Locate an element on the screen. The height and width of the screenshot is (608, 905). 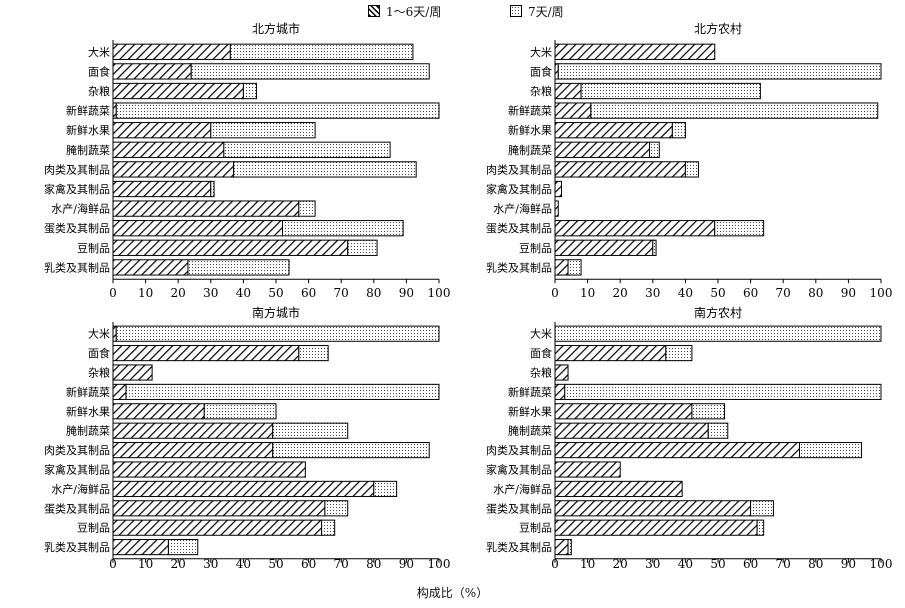
panel2-category-label-2: 面食 is located at coordinates (541, 71).